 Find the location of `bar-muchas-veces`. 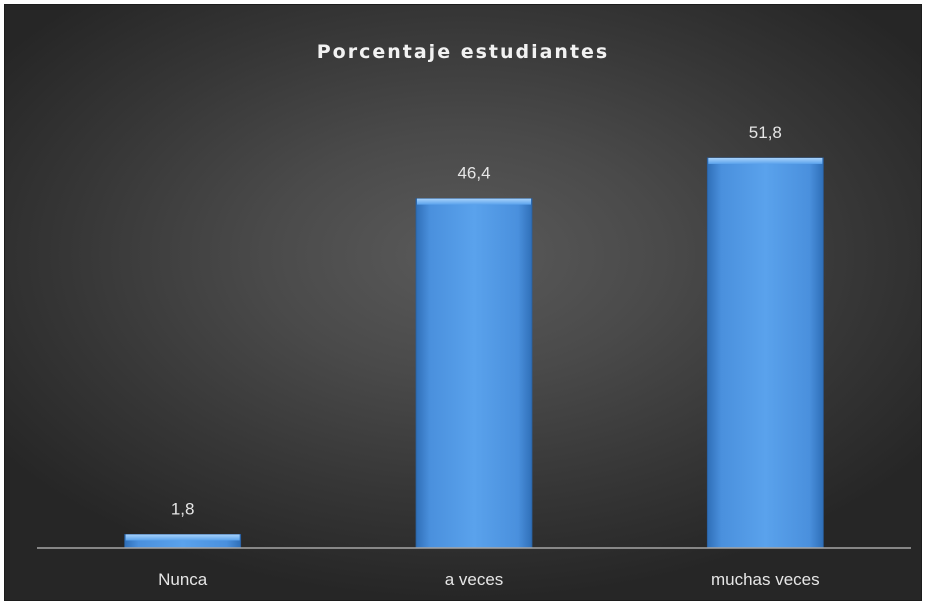

bar-muchas-veces is located at coordinates (765, 353).